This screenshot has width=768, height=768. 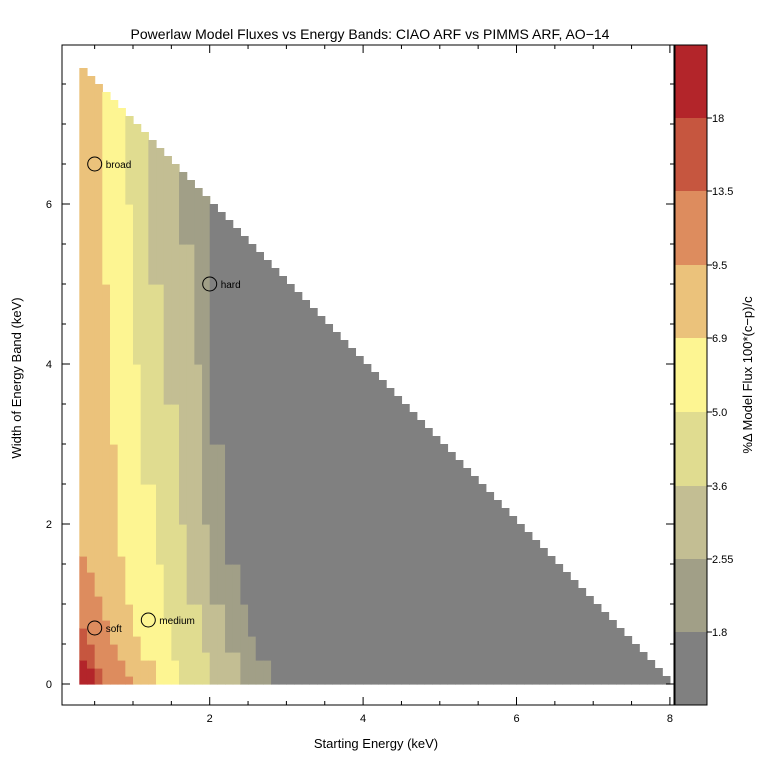 What do you see at coordinates (231, 285) in the screenshot?
I see `annotation-label: hard` at bounding box center [231, 285].